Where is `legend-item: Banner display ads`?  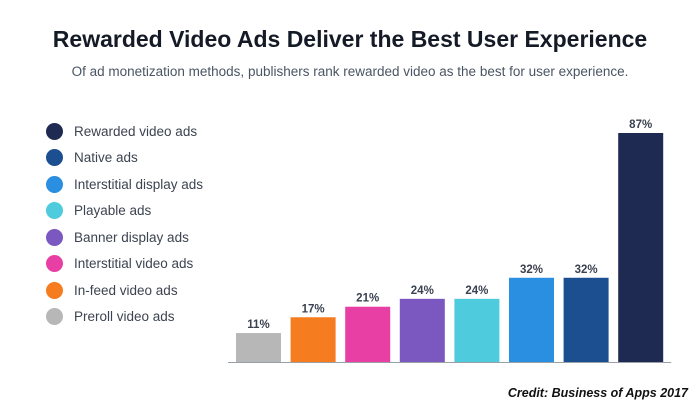 legend-item: Banner display ads is located at coordinates (124, 237).